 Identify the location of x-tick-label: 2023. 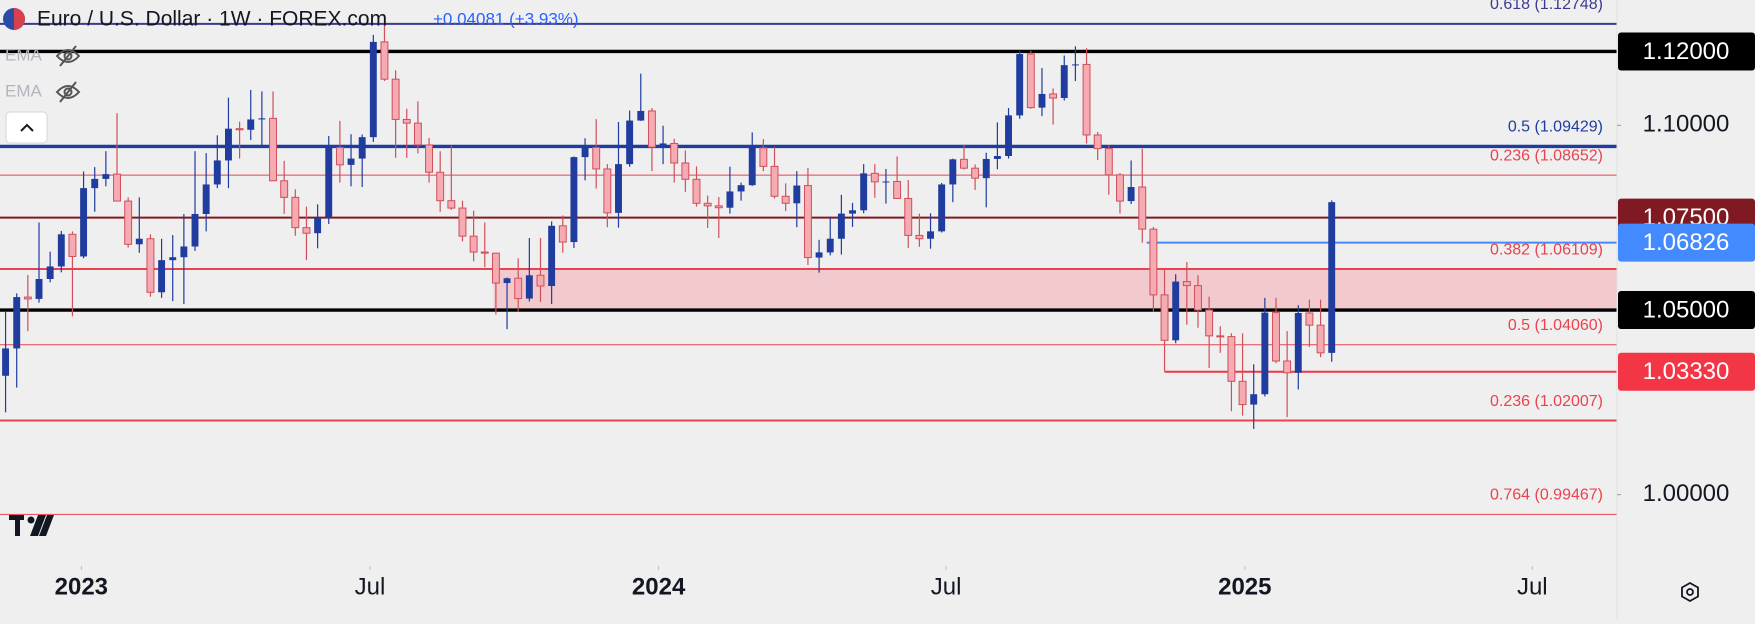
(81, 586).